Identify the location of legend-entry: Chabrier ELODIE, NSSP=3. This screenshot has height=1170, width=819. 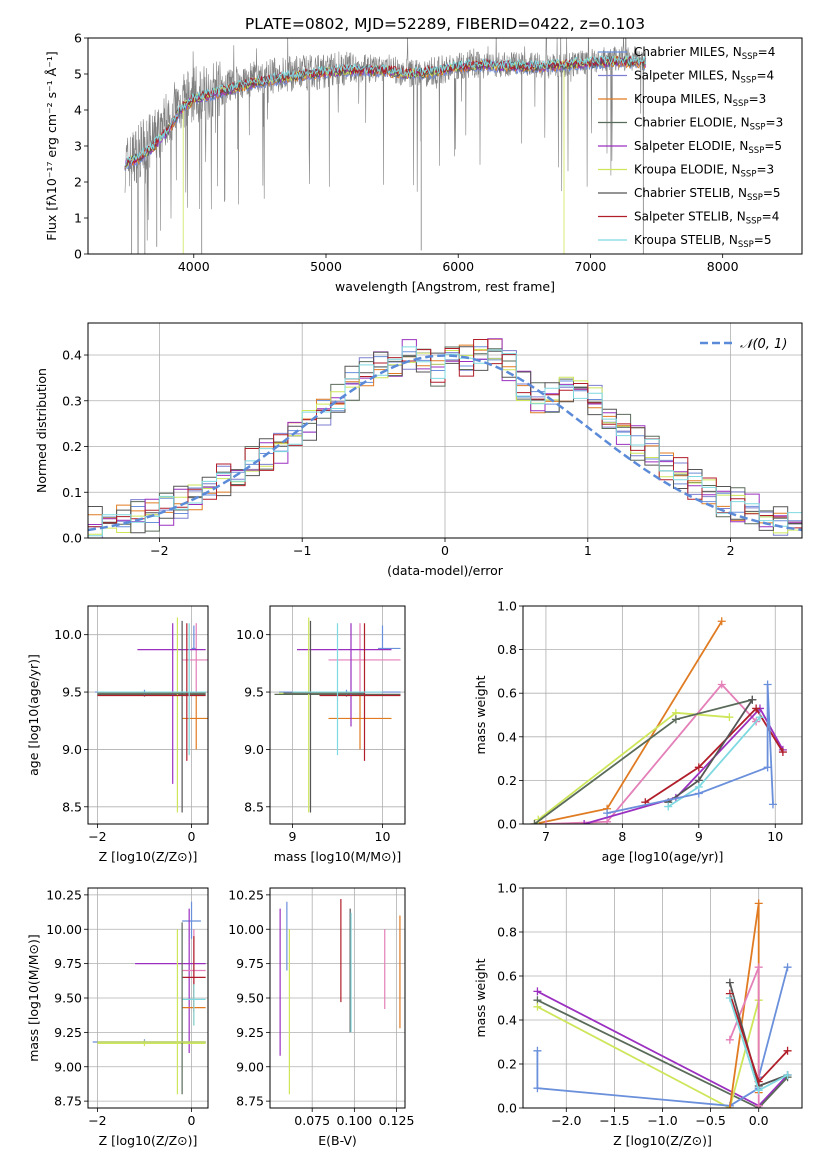
(708, 124).